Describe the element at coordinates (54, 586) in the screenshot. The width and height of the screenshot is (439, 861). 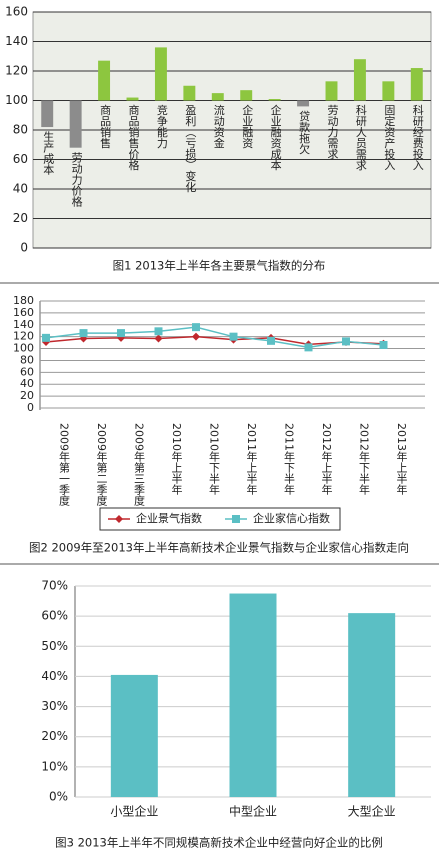
I see `y-tick-label: 70%` at that location.